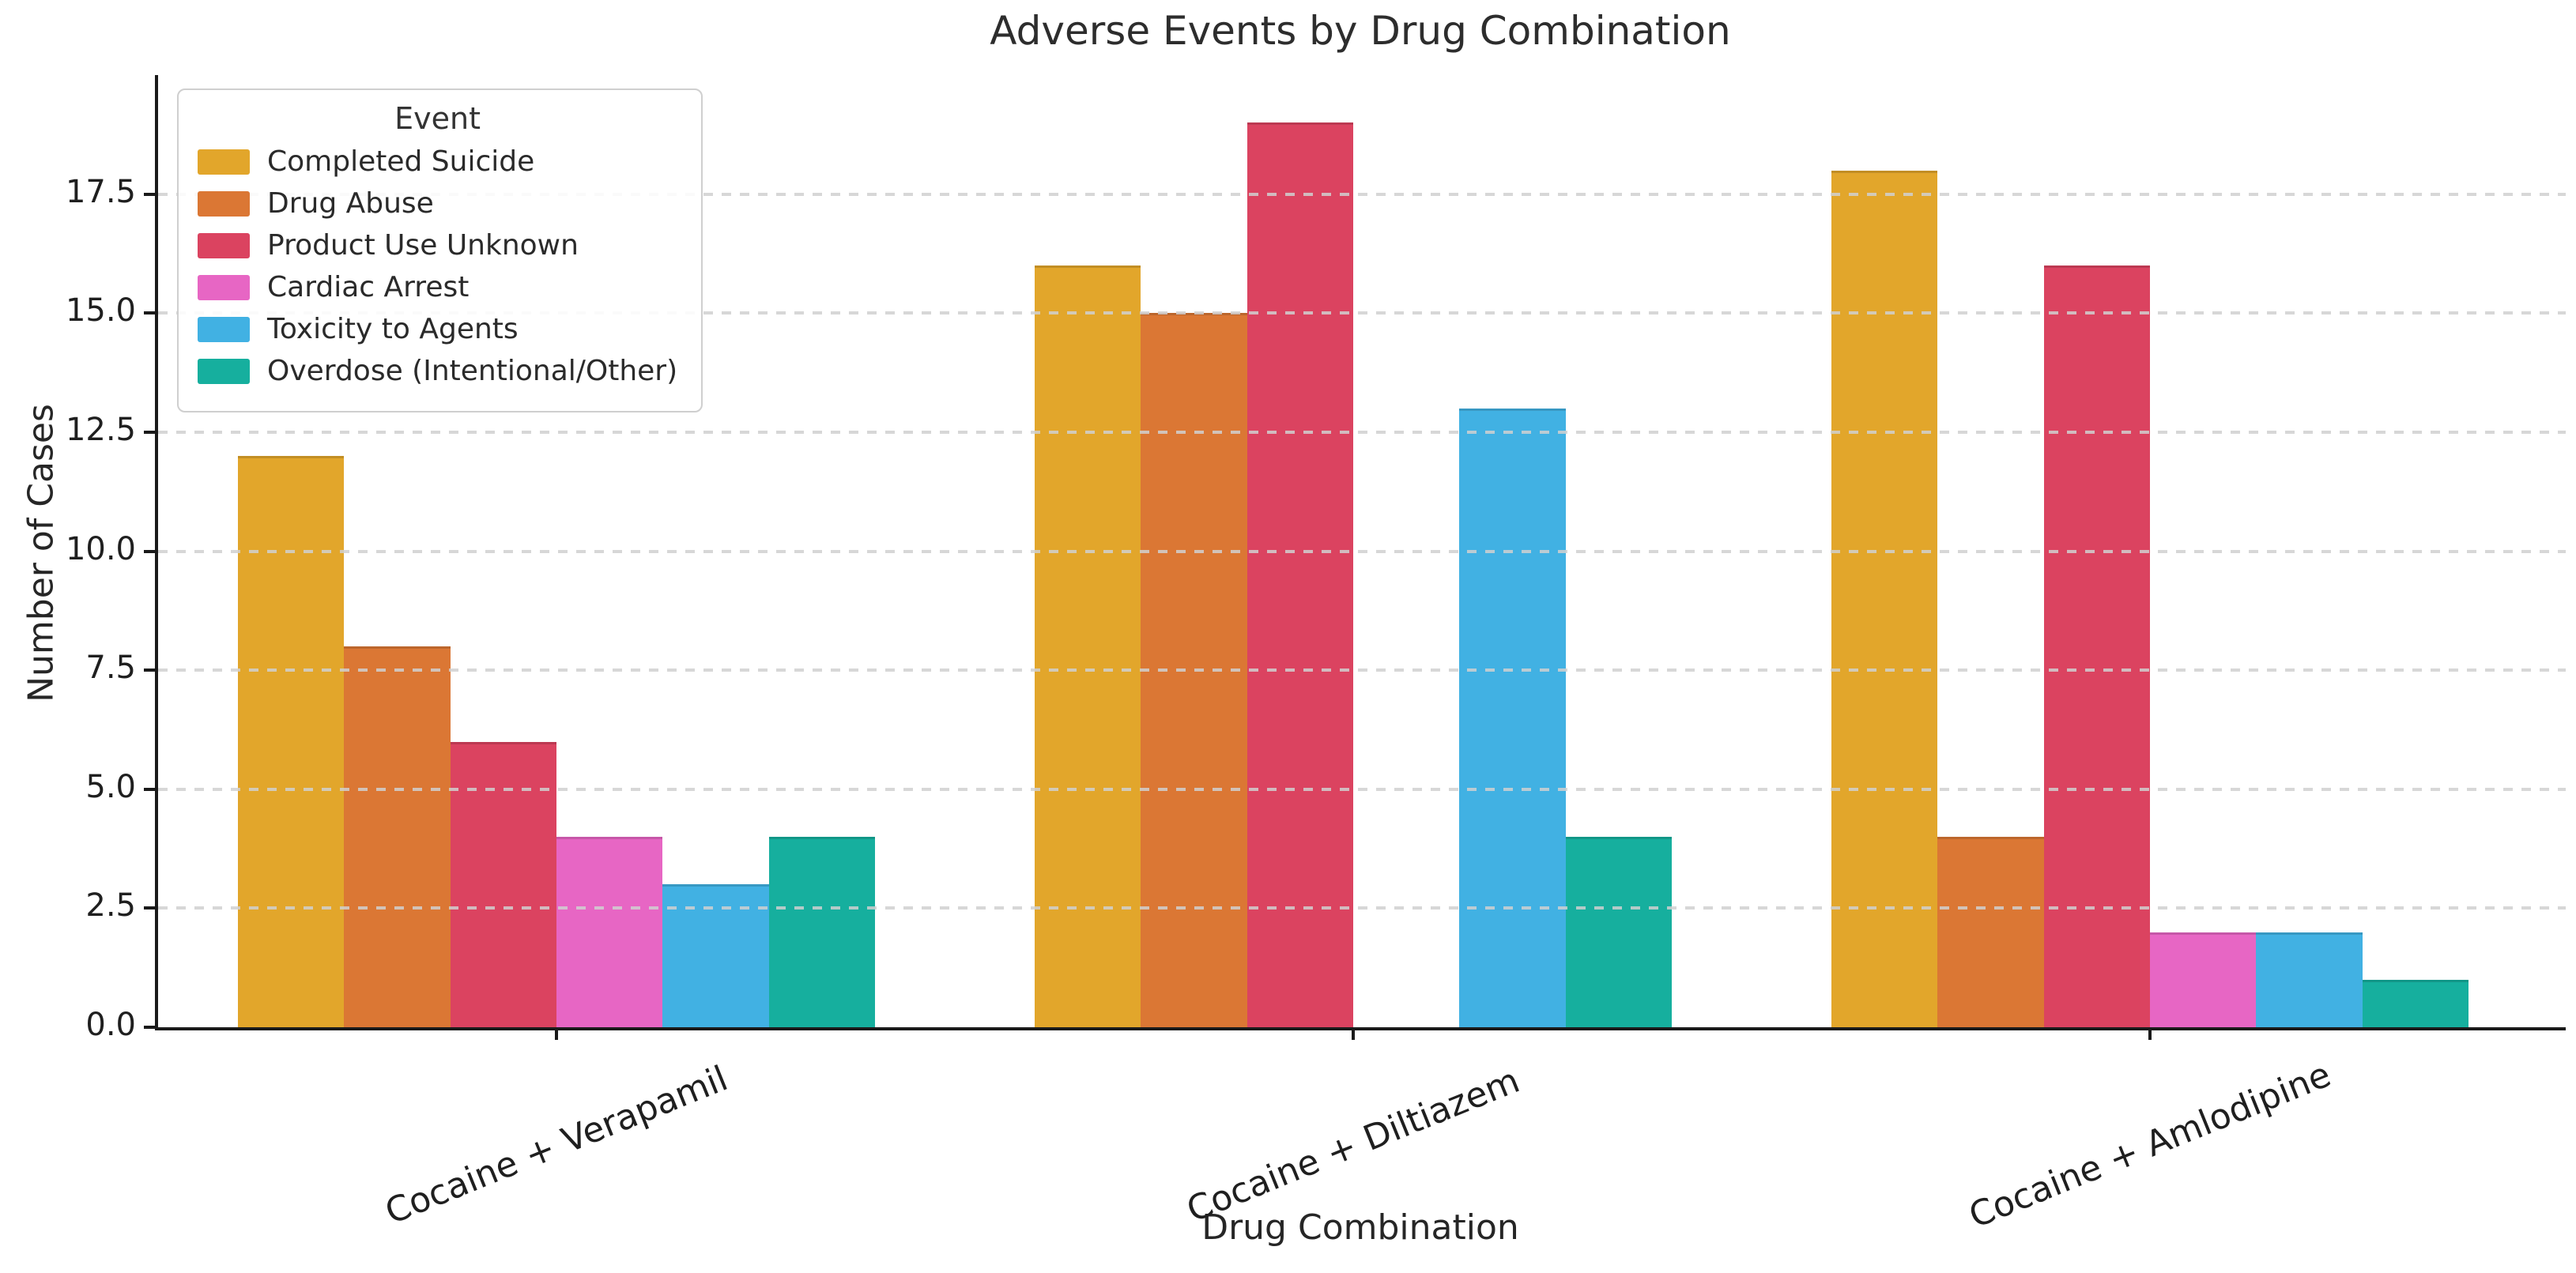 This screenshot has width=2576, height=1273. I want to click on y-tick-label: 7.5, so click(111, 668).